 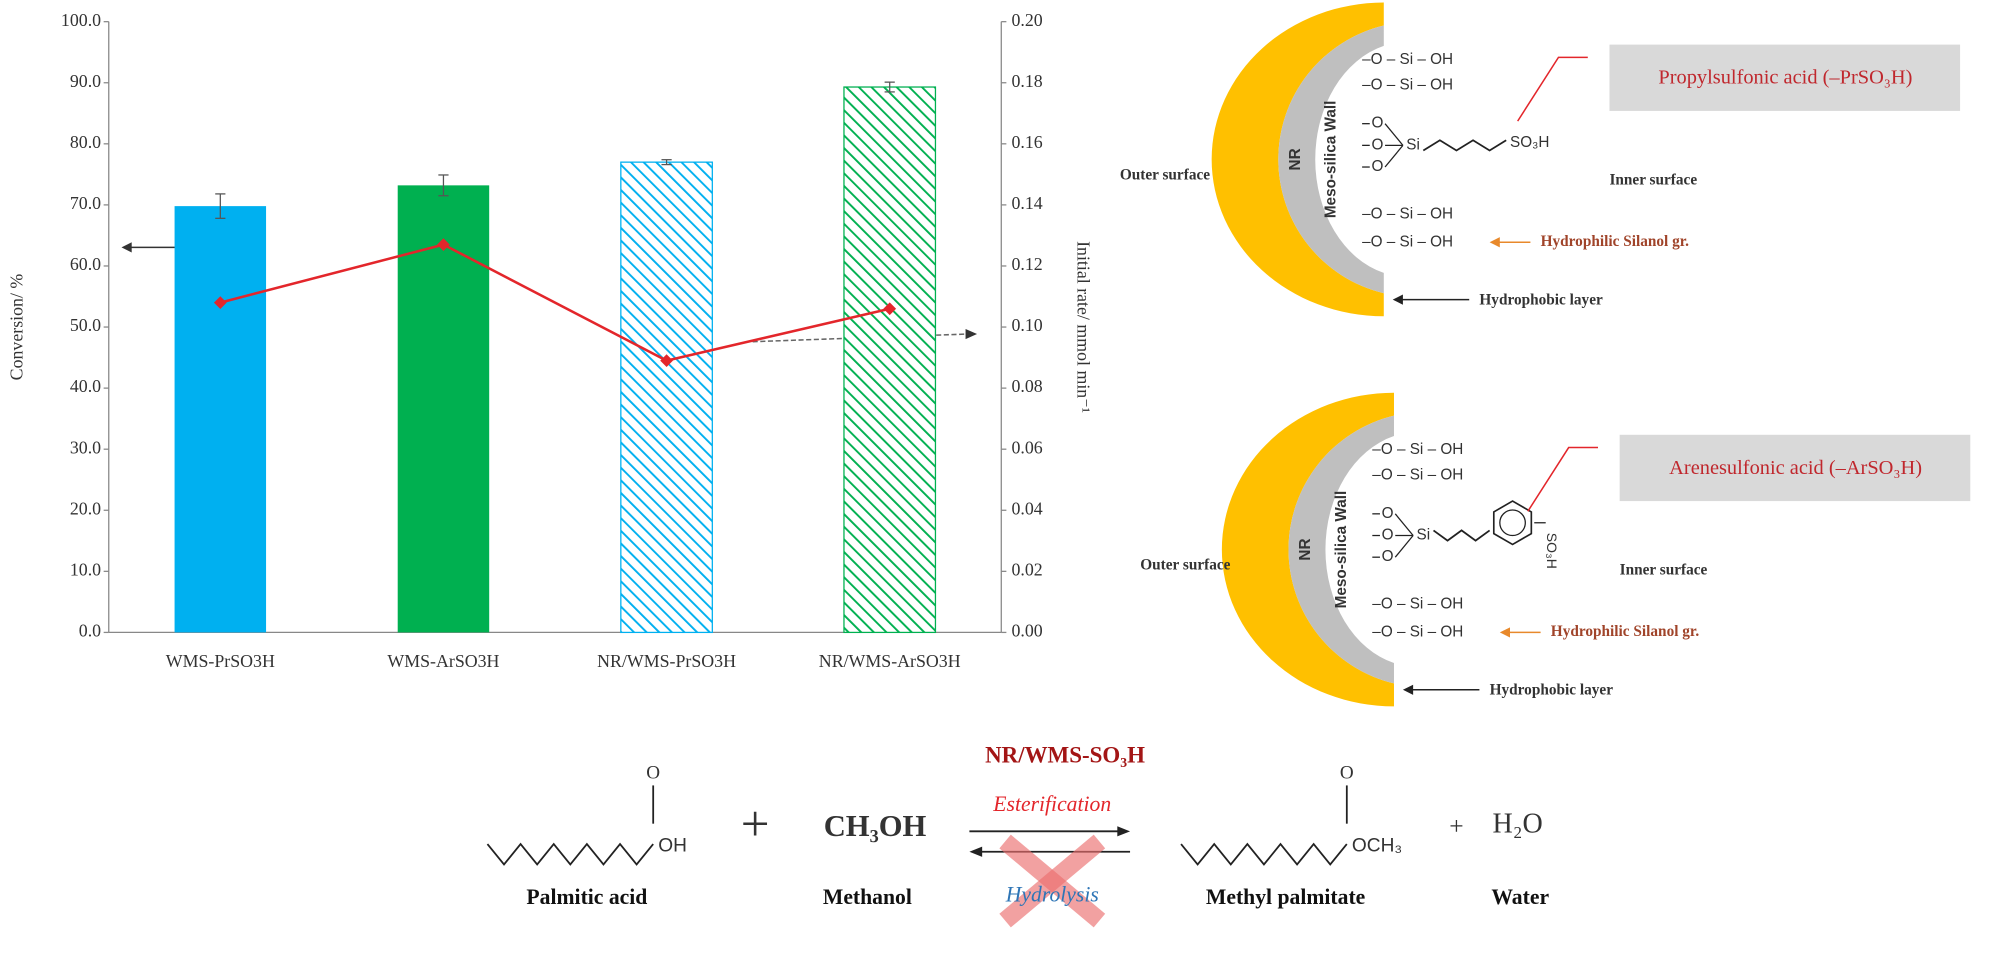 I want to click on acid-label: Propylsulfonic acid (–PrSO₃H), so click(x=1785, y=78).